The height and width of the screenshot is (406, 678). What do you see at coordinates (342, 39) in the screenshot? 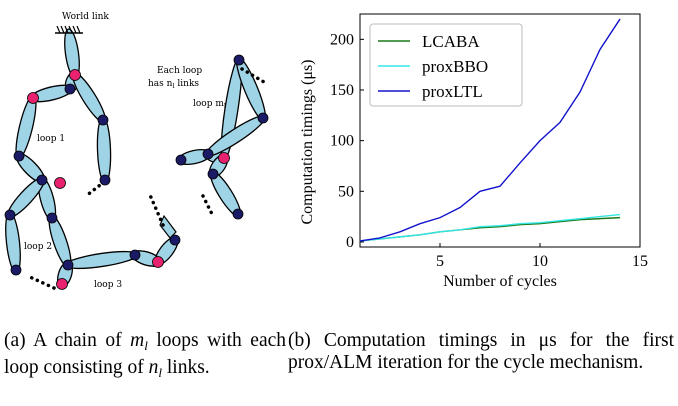
I see `y-tick-label-200: 200` at bounding box center [342, 39].